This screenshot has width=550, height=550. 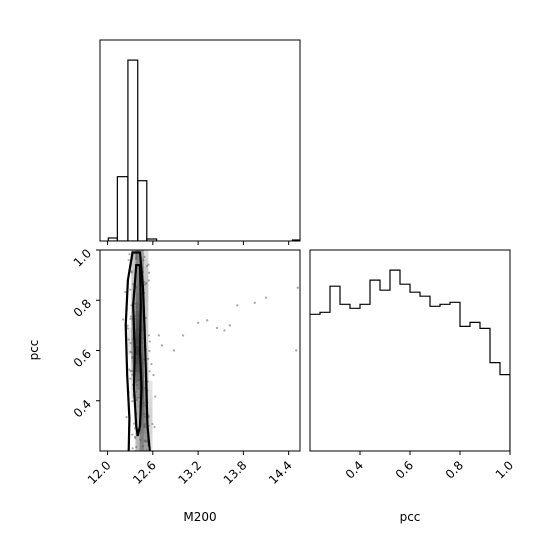 What do you see at coordinates (198, 243) in the screenshot?
I see `m200-histogram-xticks` at bounding box center [198, 243].